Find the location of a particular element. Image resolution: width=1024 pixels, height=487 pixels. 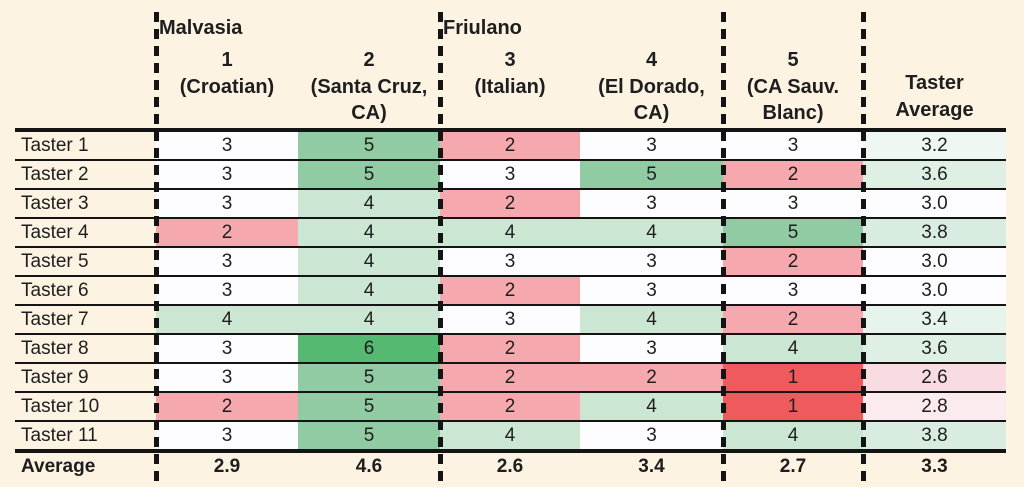

row-label: Taster 10 is located at coordinates (85, 407).